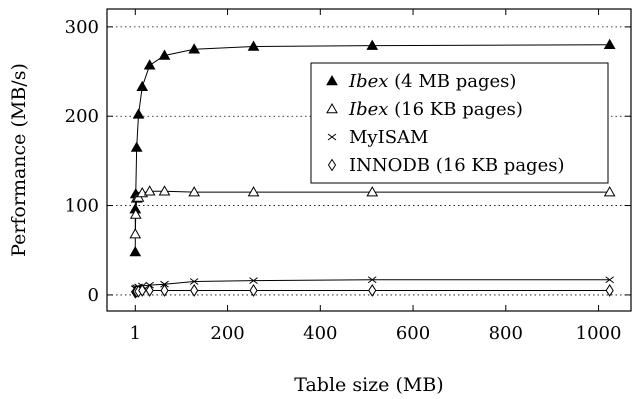 The height and width of the screenshot is (399, 642). What do you see at coordinates (82, 206) in the screenshot?
I see `y-tick-label: 100` at bounding box center [82, 206].